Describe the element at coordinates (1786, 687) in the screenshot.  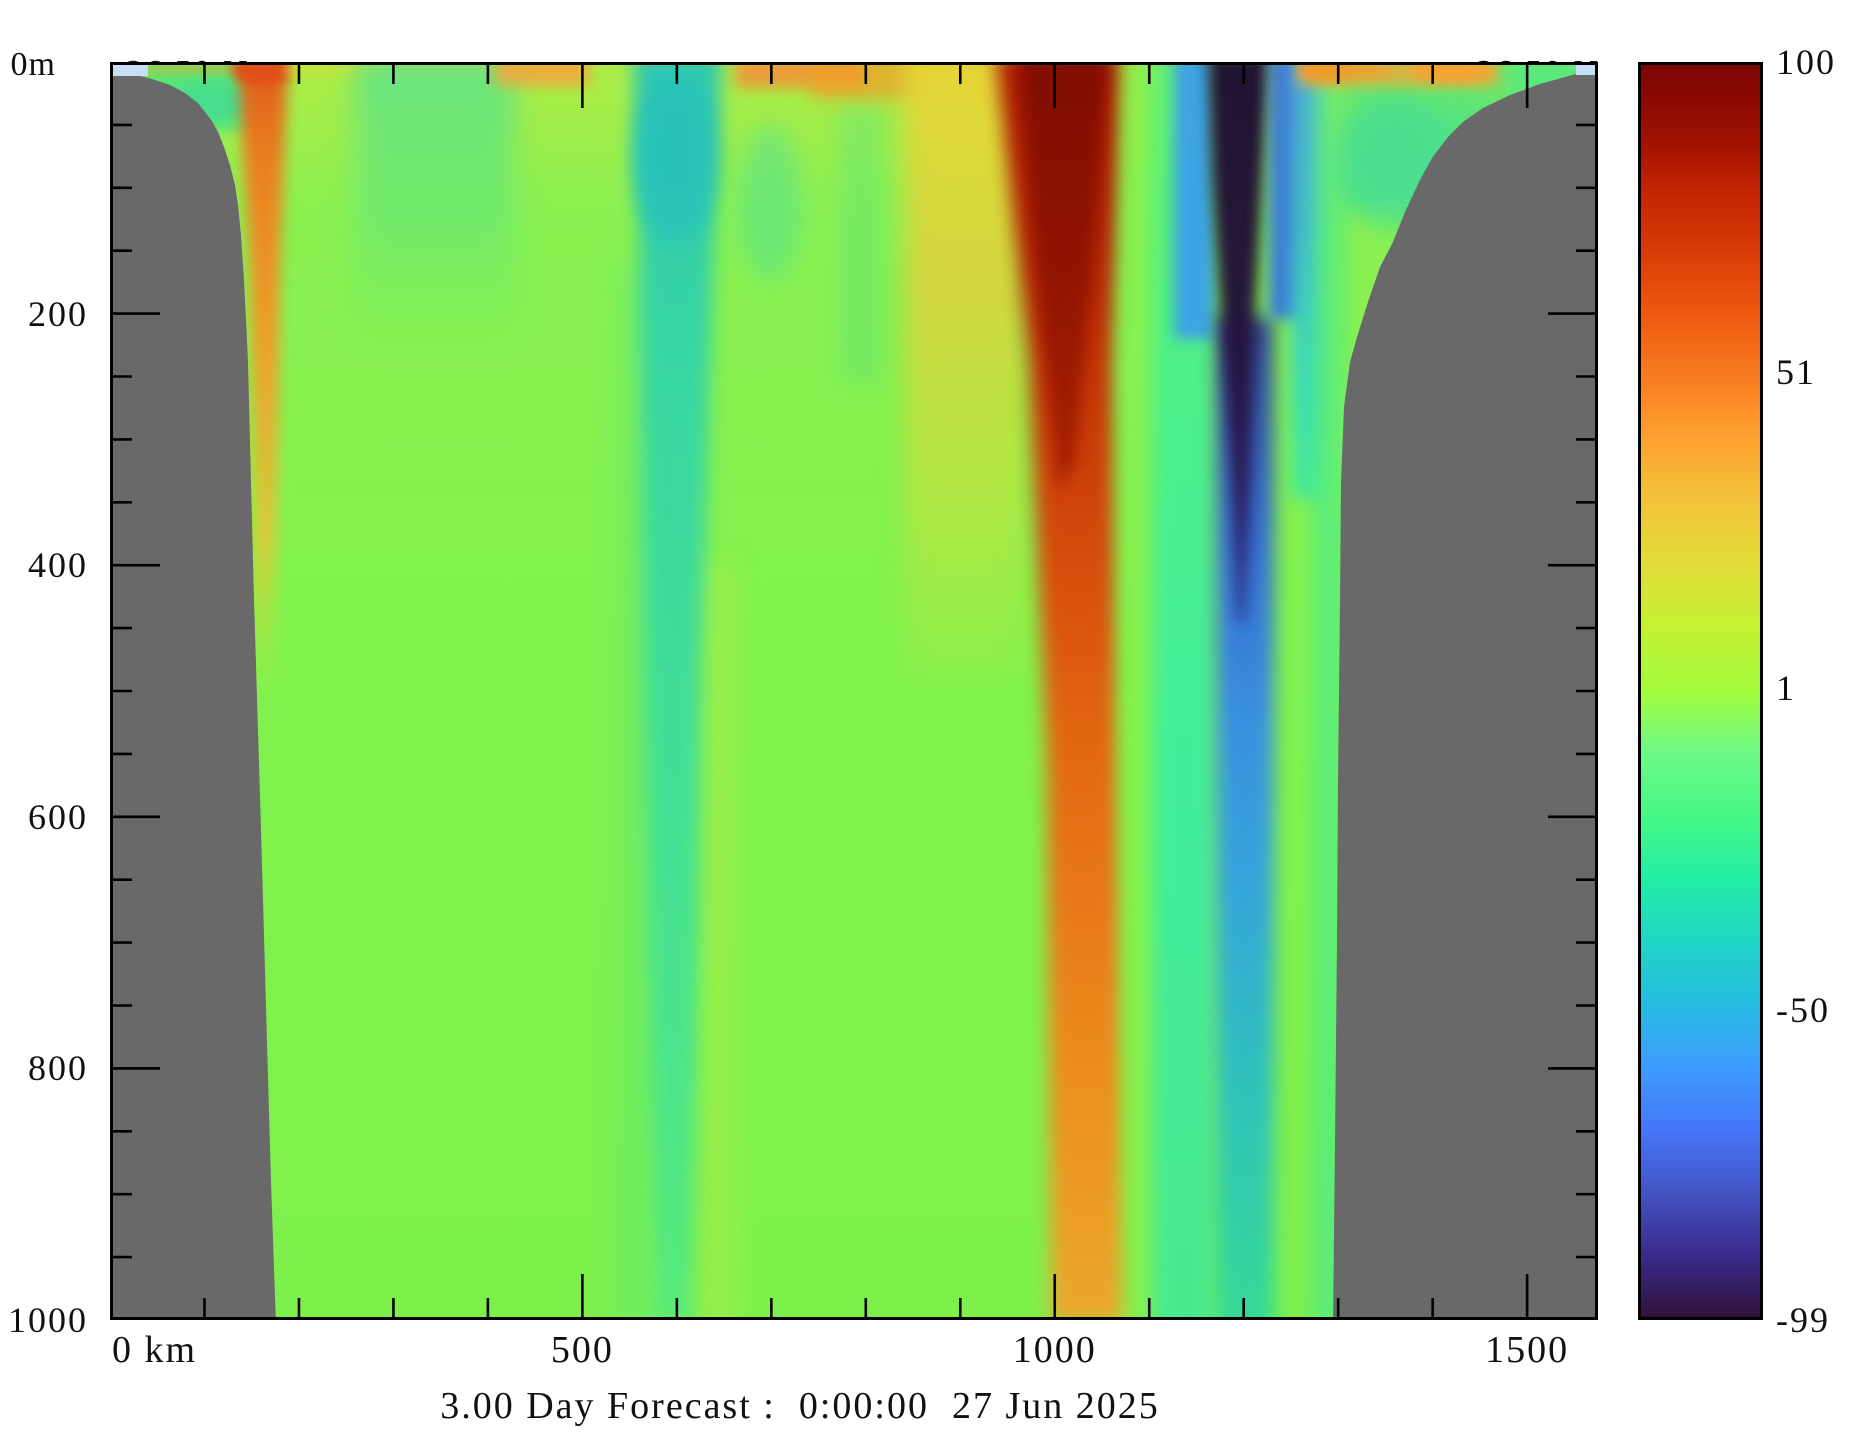
I see `colorbar-tick-label: 1` at that location.